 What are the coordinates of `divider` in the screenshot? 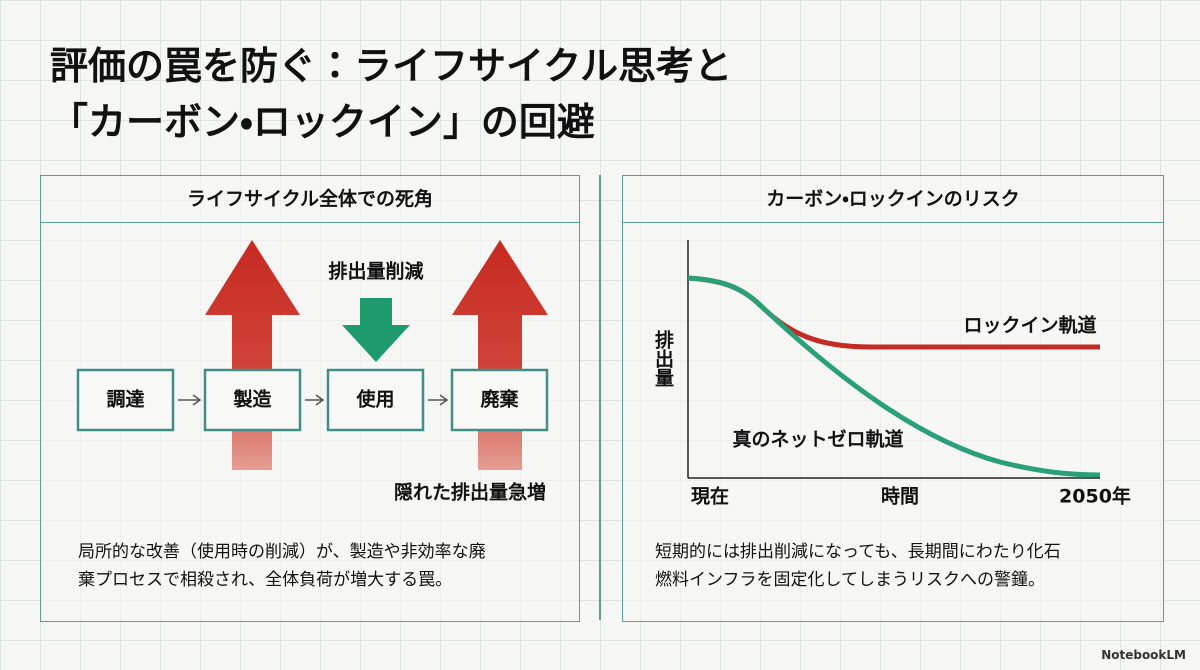 It's located at (600, 397).